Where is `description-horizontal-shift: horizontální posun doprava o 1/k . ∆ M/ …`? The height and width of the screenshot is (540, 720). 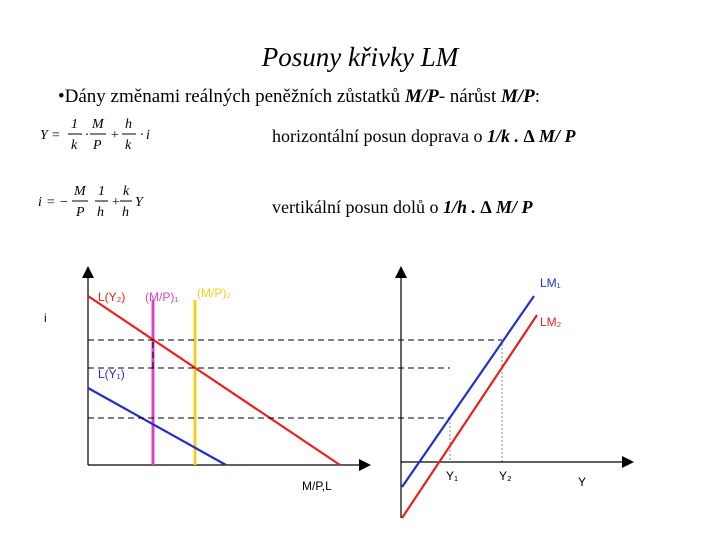
description-horizontal-shift: horizontální posun doprava o 1/k . ∆ M/ … is located at coordinates (423, 136).